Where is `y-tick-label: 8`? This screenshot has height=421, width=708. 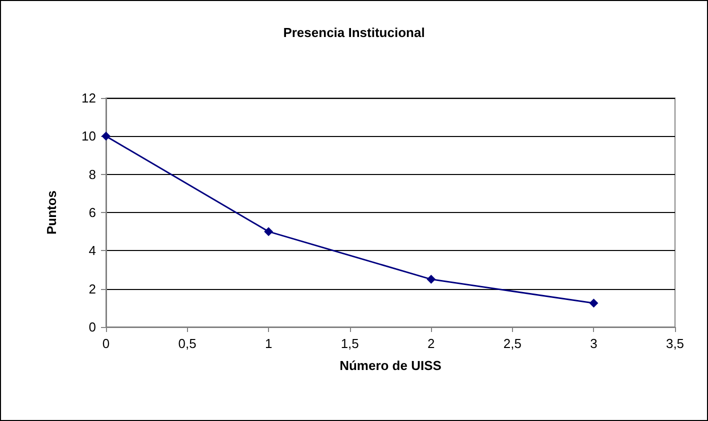 y-tick-label: 8 is located at coordinates (92, 174).